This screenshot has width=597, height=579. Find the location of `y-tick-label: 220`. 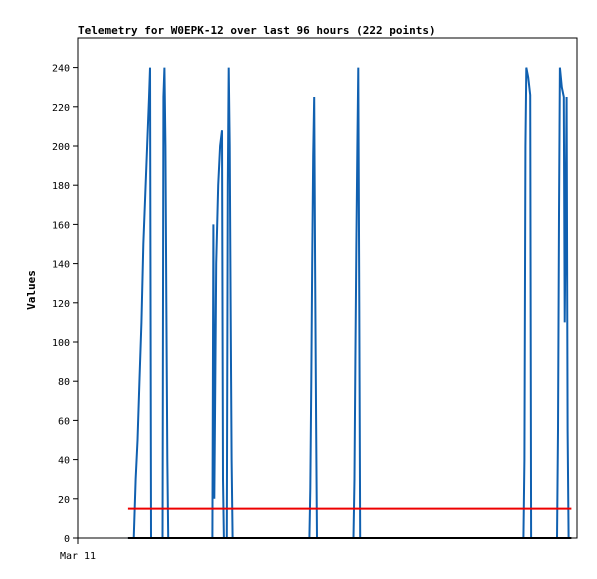

y-tick-label: 220 is located at coordinates (61, 108).